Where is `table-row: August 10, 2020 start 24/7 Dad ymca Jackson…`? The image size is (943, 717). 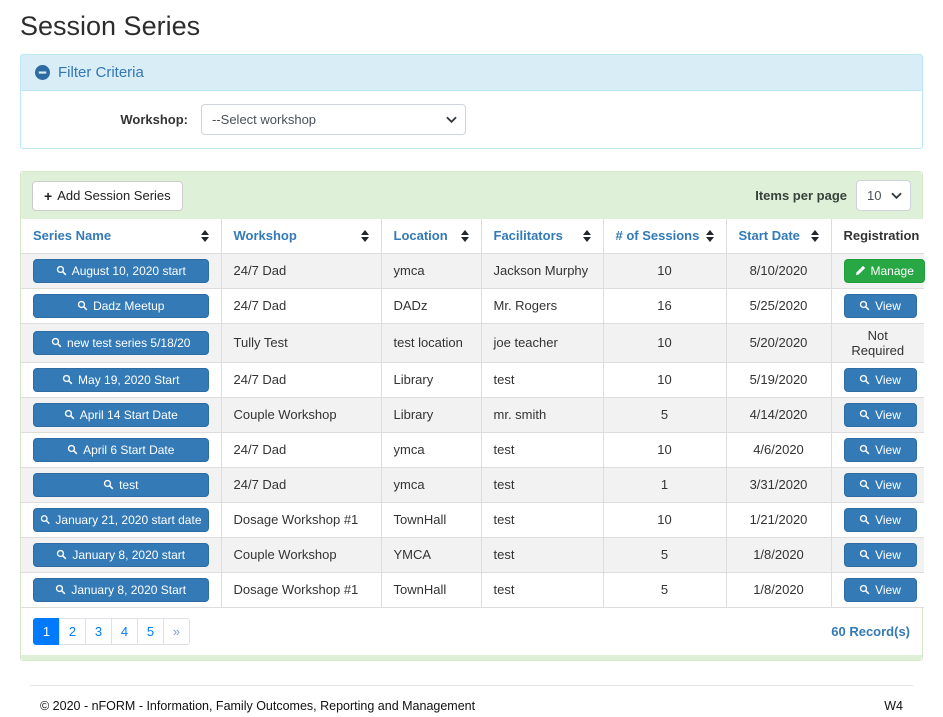 table-row: August 10, 2020 start 24/7 Dad ymca Jackson… is located at coordinates (473, 270).